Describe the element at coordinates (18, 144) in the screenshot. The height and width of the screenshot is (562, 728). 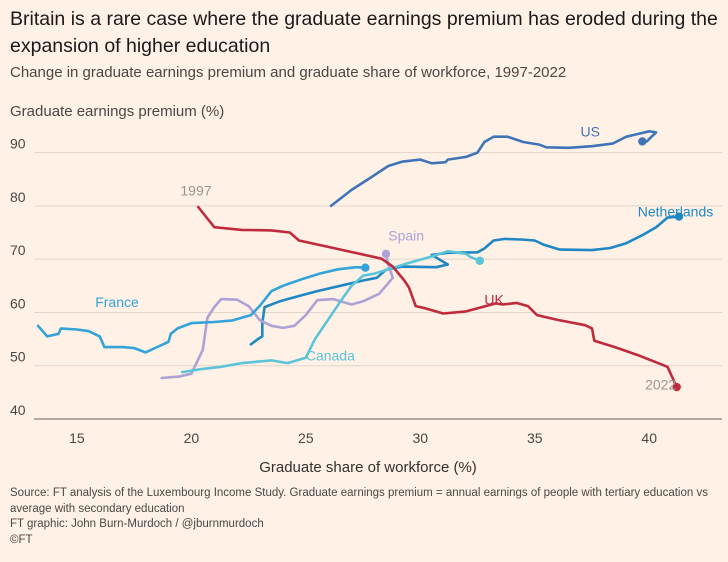
I see `y-tick-label-90: 90` at that location.